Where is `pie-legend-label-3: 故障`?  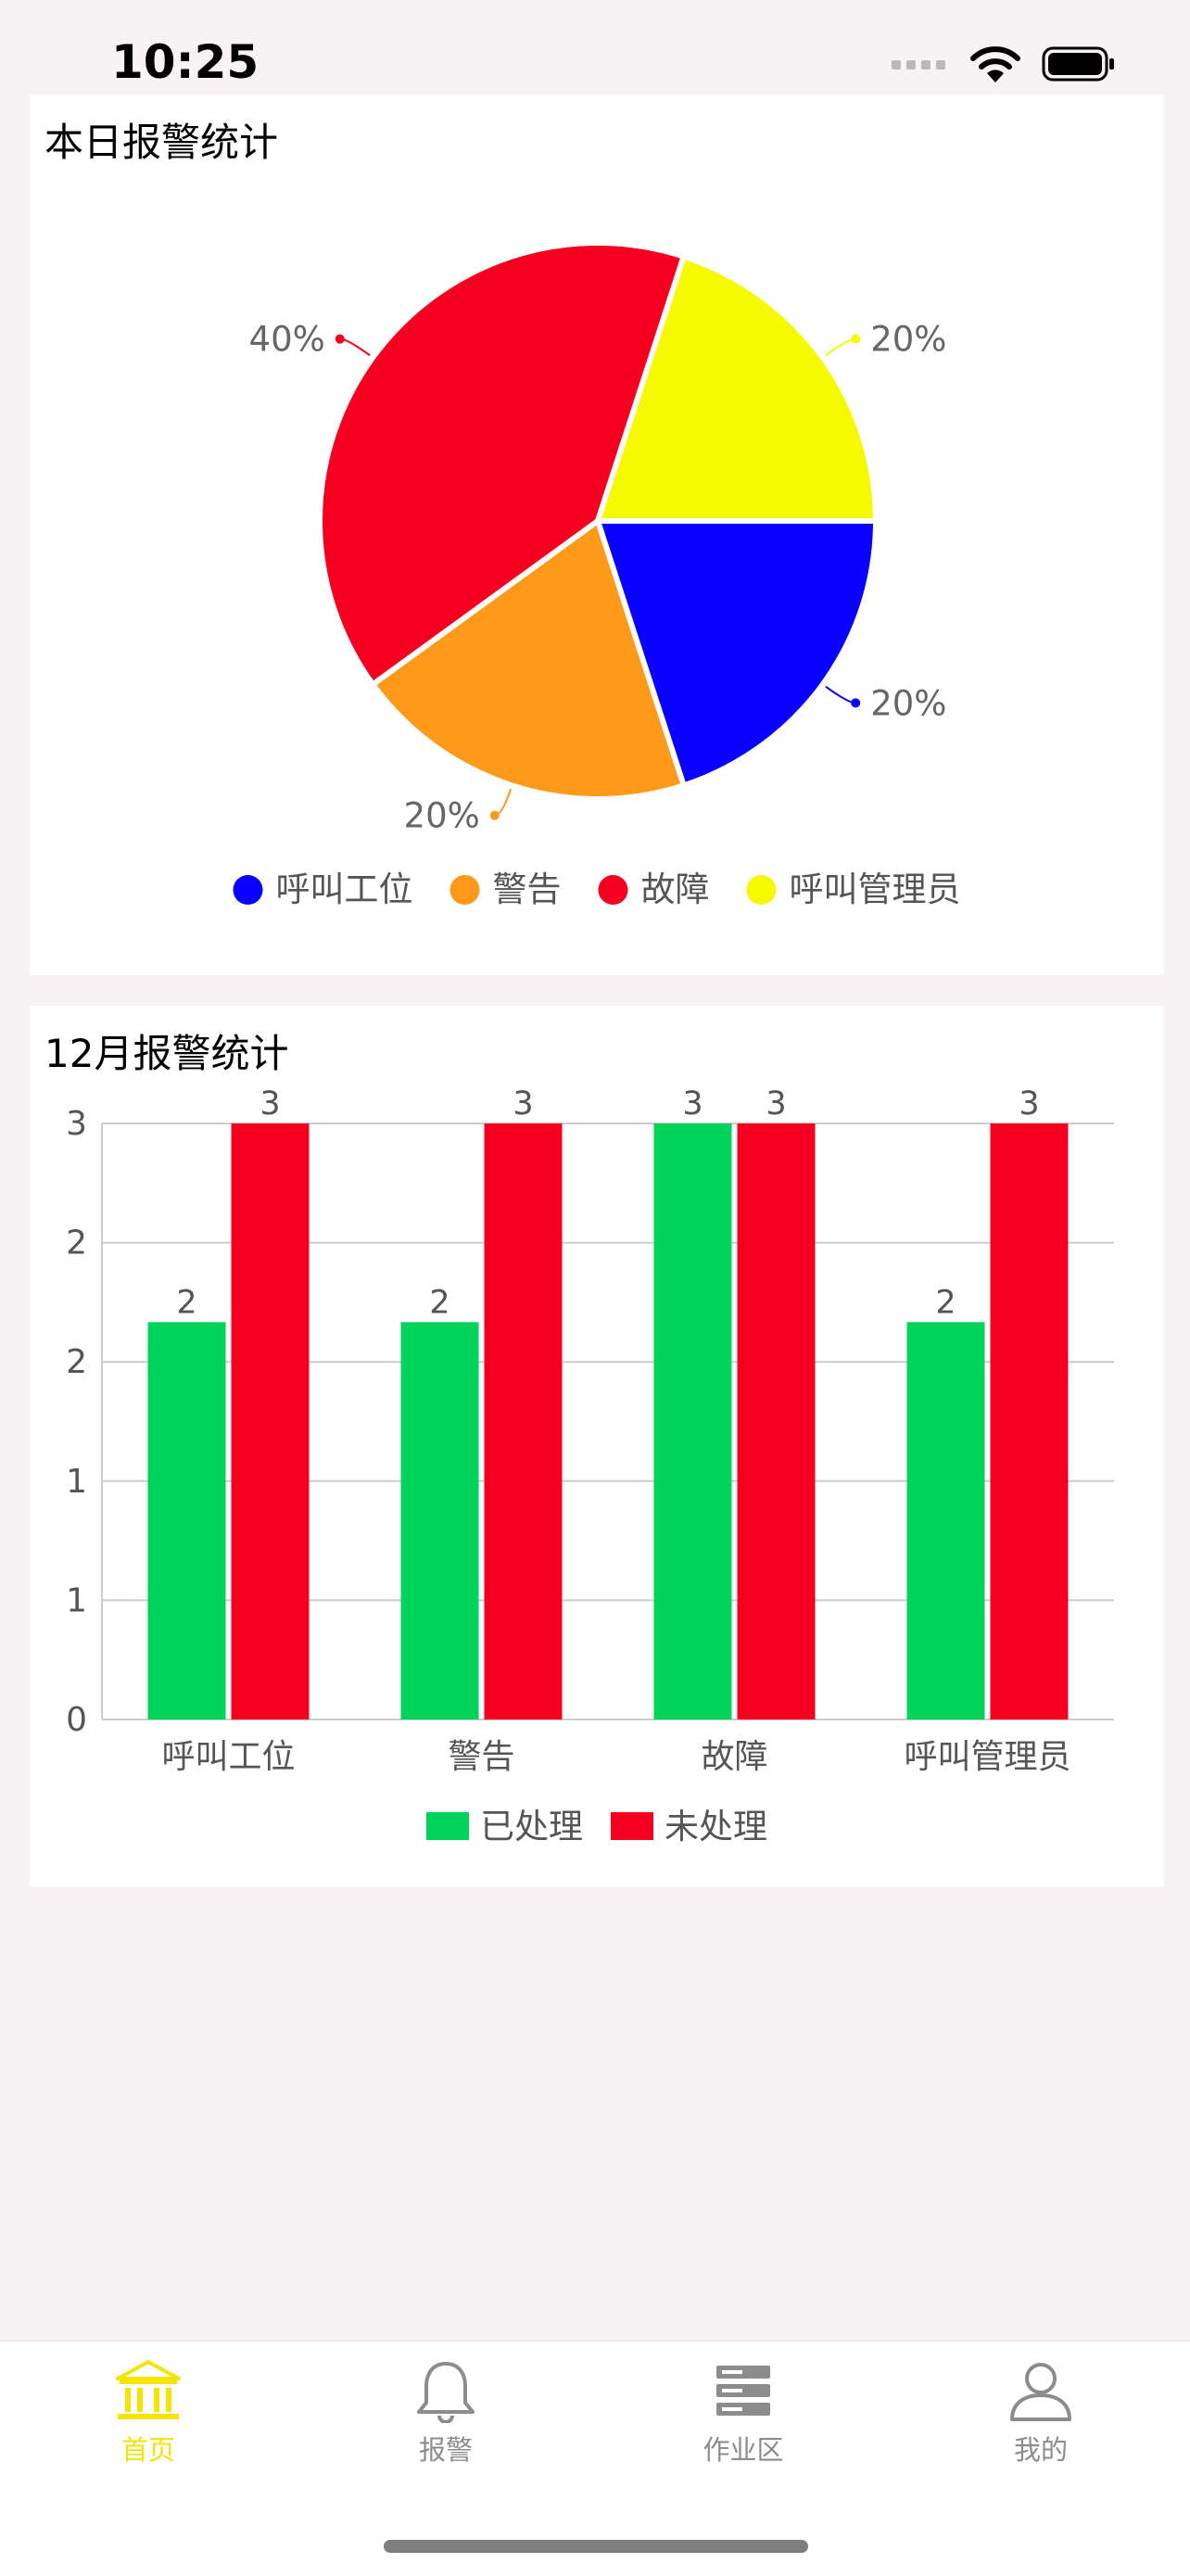
pie-legend-label-3: 故障 is located at coordinates (675, 889).